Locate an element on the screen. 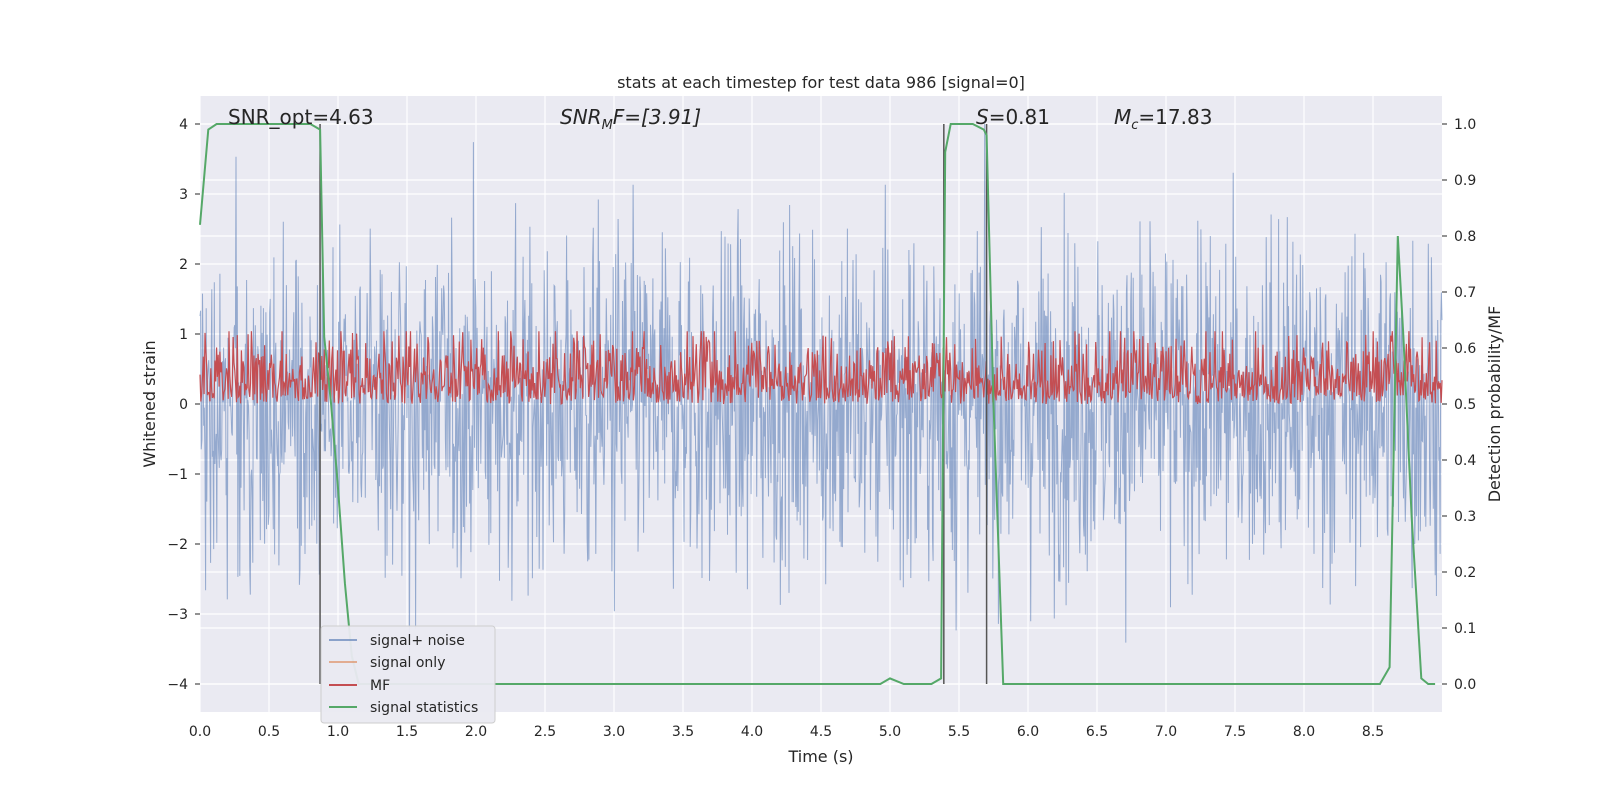 Image resolution: width=1600 pixels, height=800 pixels. annotation-snr-mf-sub: M is located at coordinates (607, 125).